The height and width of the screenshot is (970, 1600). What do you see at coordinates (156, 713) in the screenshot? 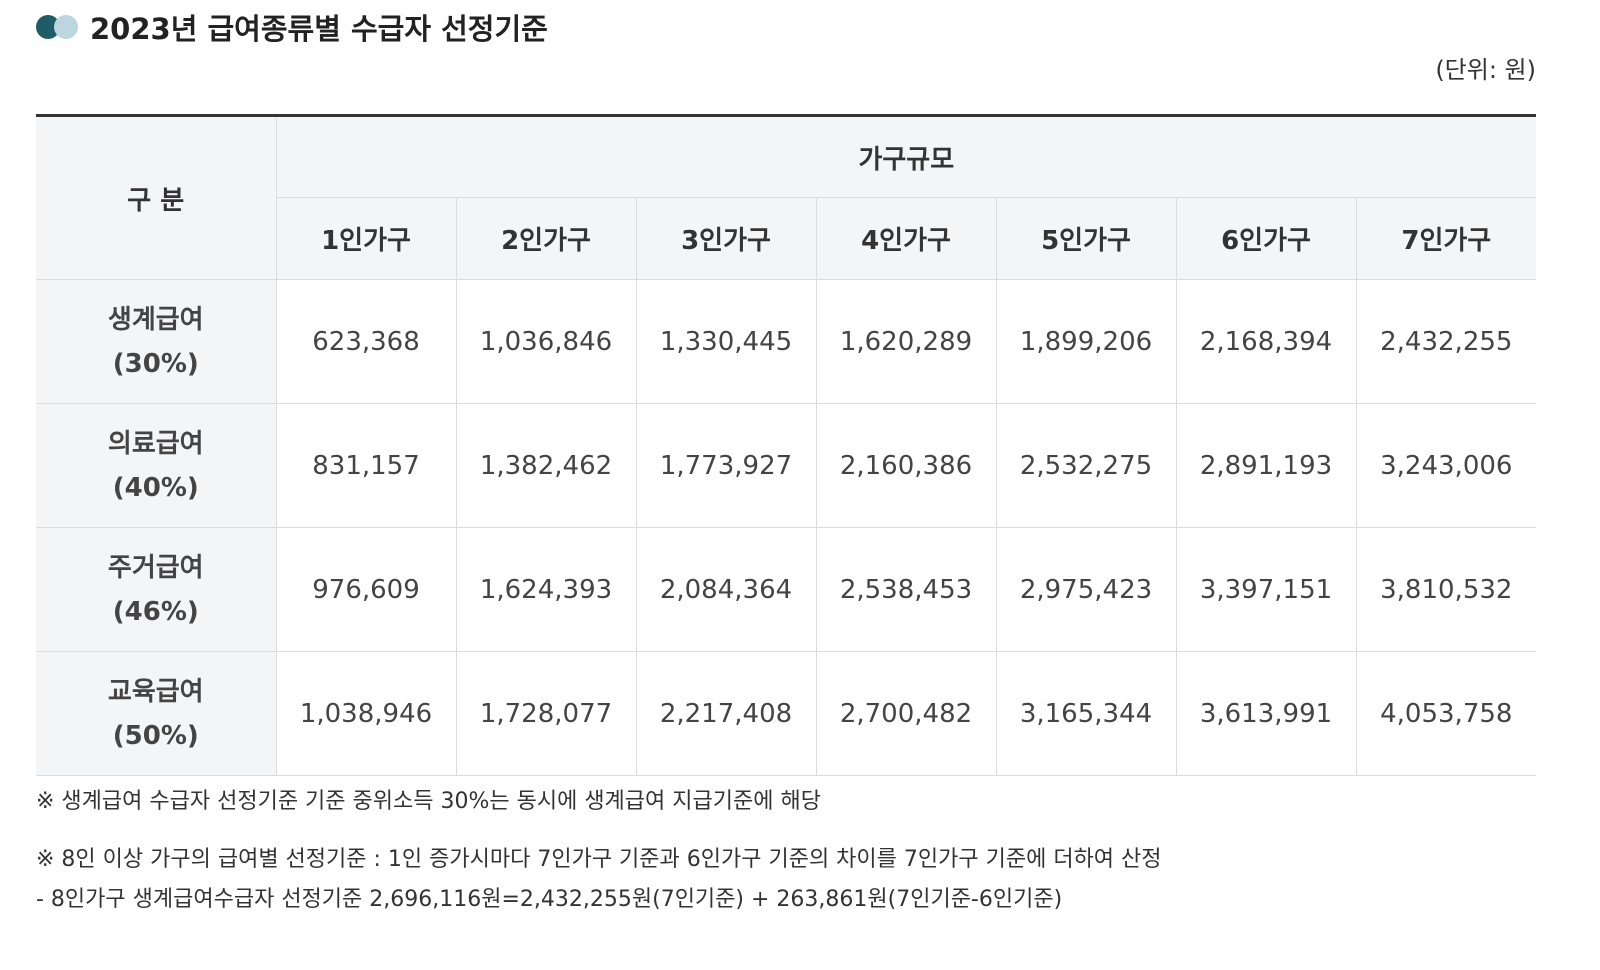
I see `row-label: 교육급여 (50%)` at bounding box center [156, 713].